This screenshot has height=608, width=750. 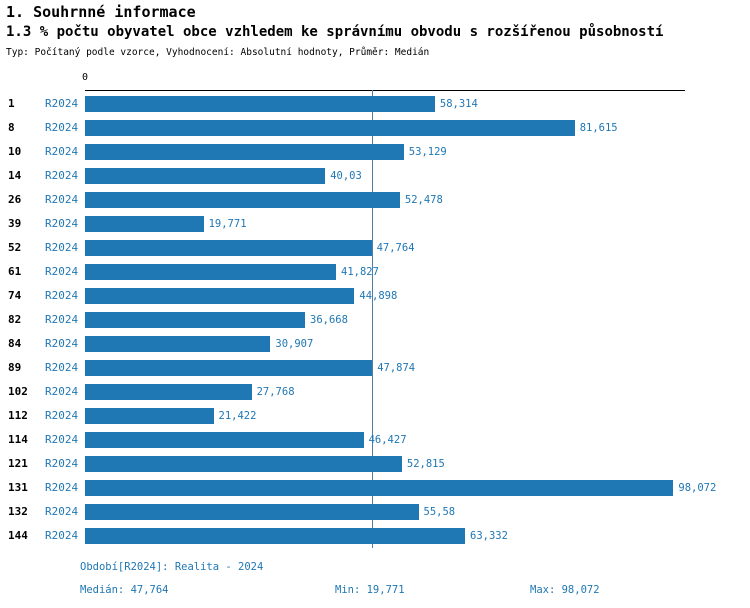 I want to click on chart-row: 132 R2024 55,58, so click(x=375, y=512).